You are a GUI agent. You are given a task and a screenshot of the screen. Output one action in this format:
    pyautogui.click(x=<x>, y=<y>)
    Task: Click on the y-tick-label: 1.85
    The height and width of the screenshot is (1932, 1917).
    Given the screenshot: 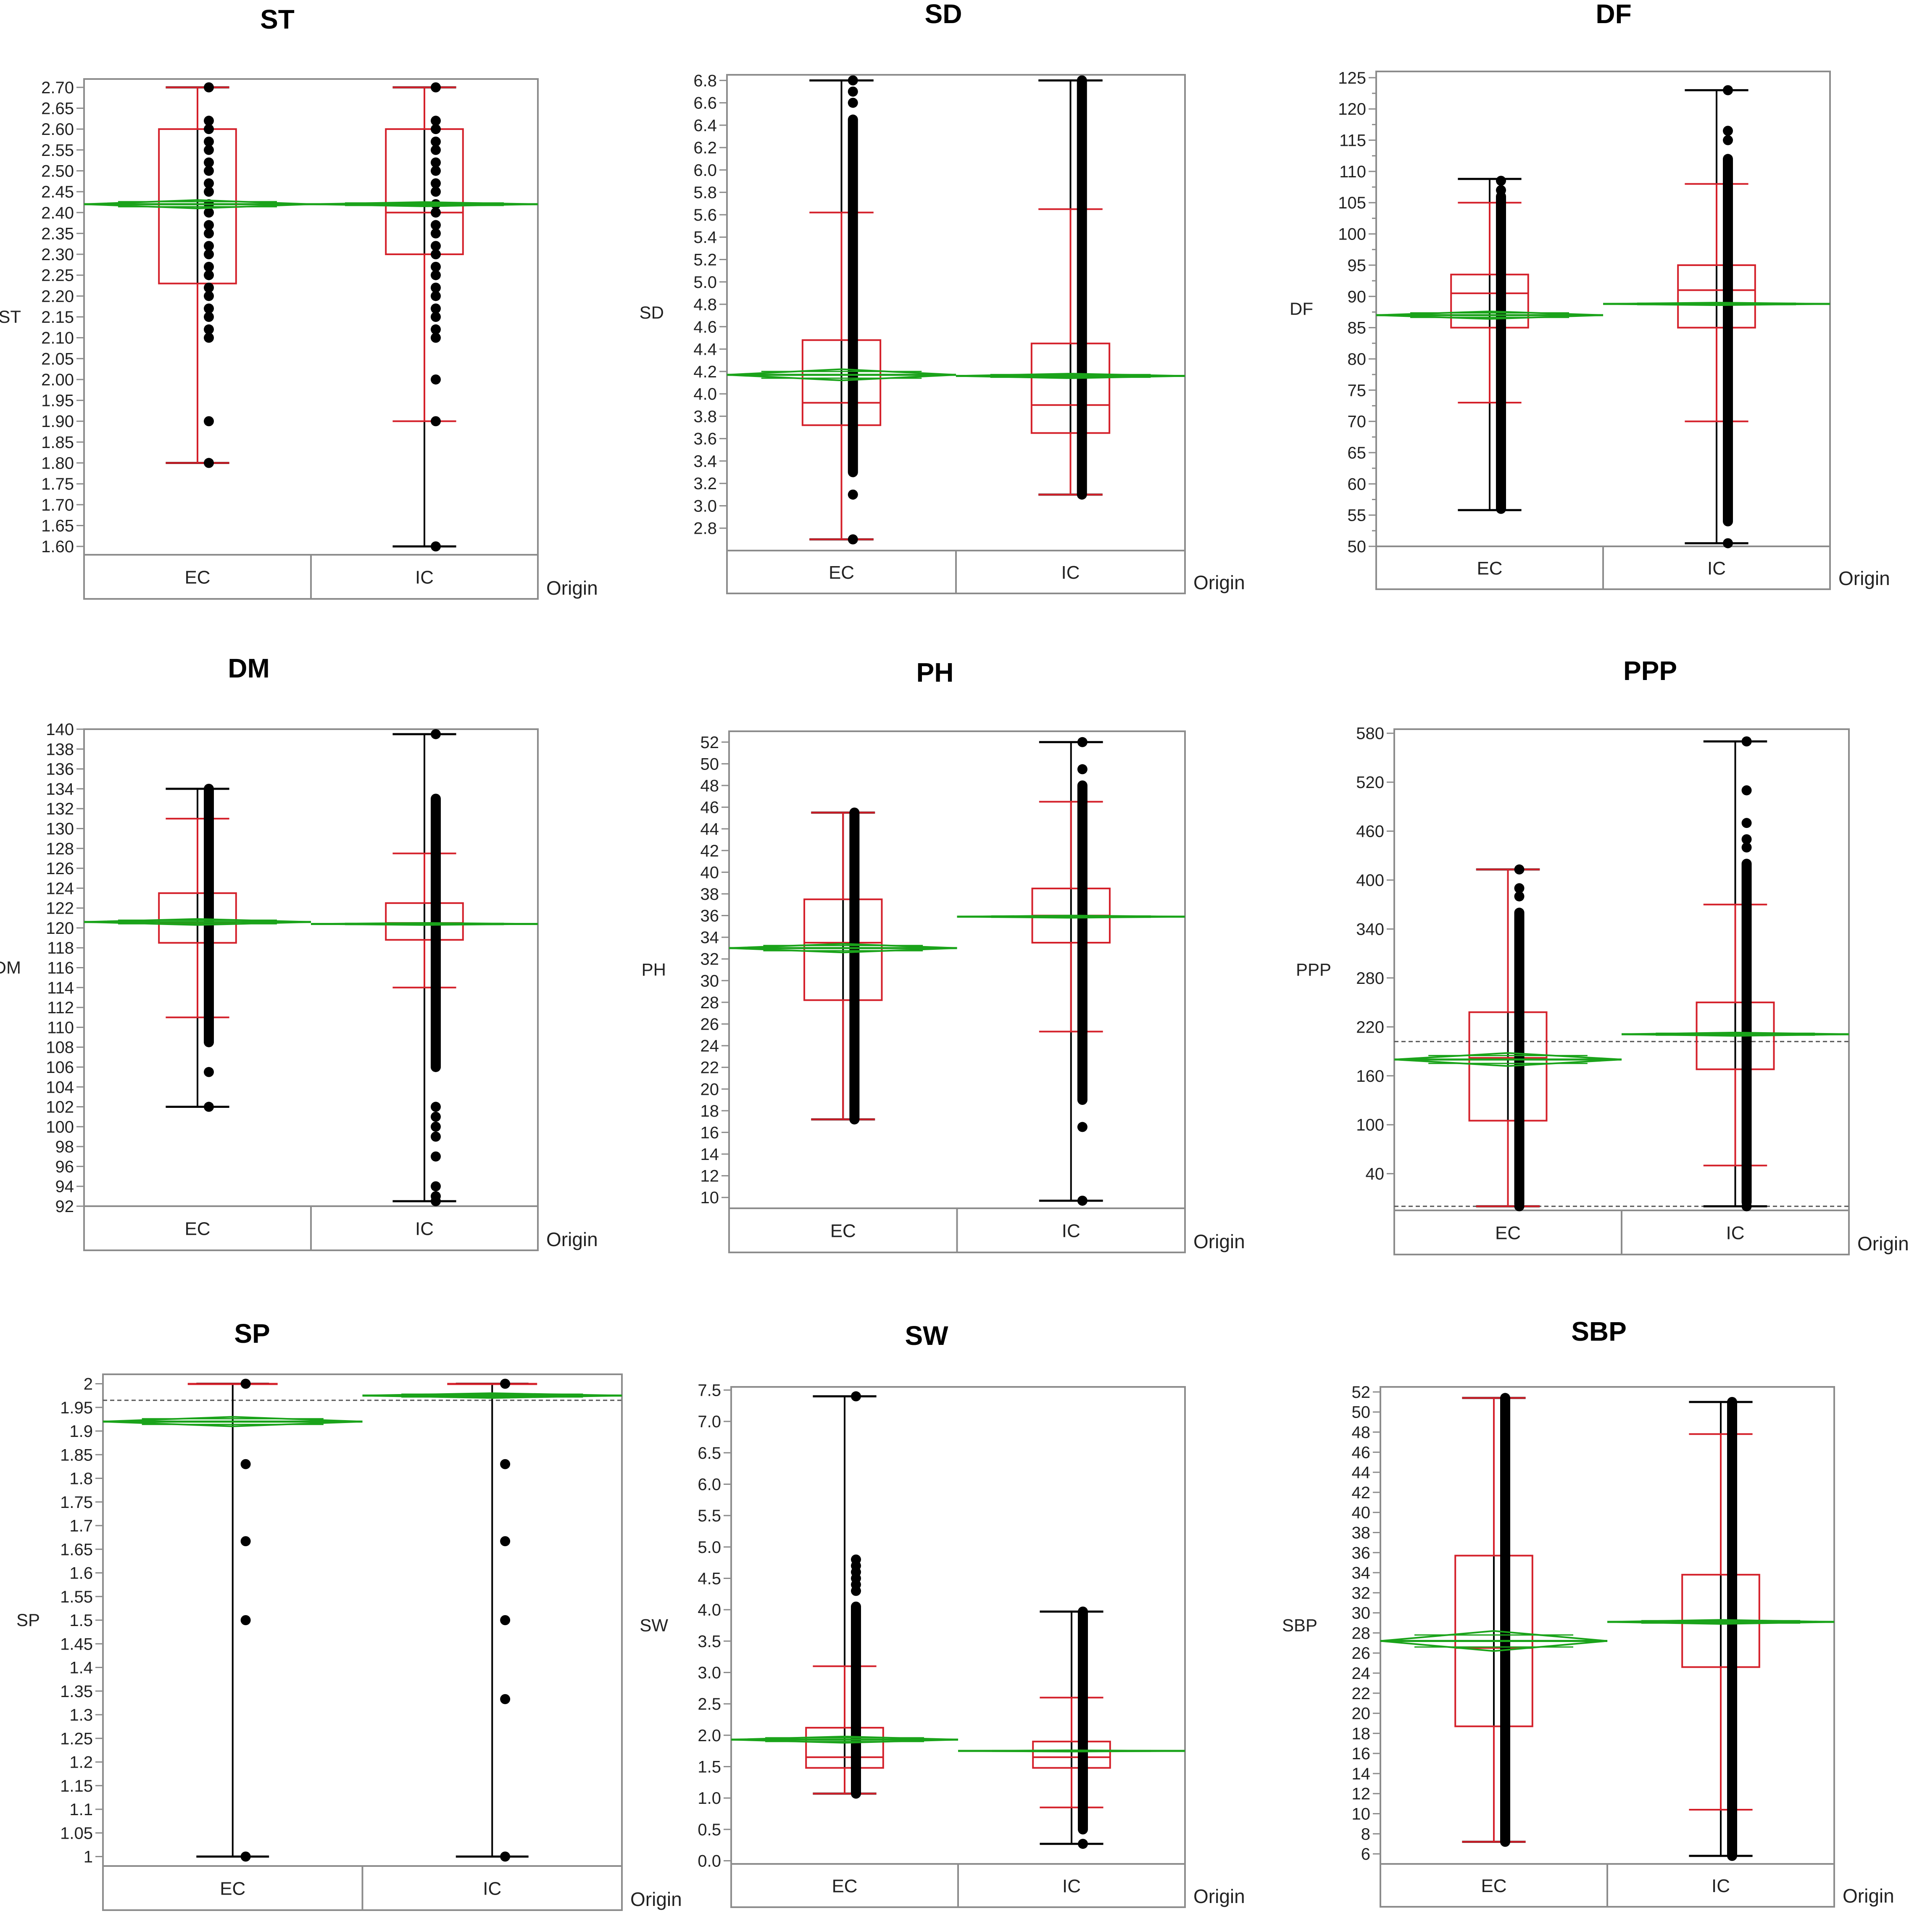 What is the action you would take?
    pyautogui.click(x=57, y=442)
    